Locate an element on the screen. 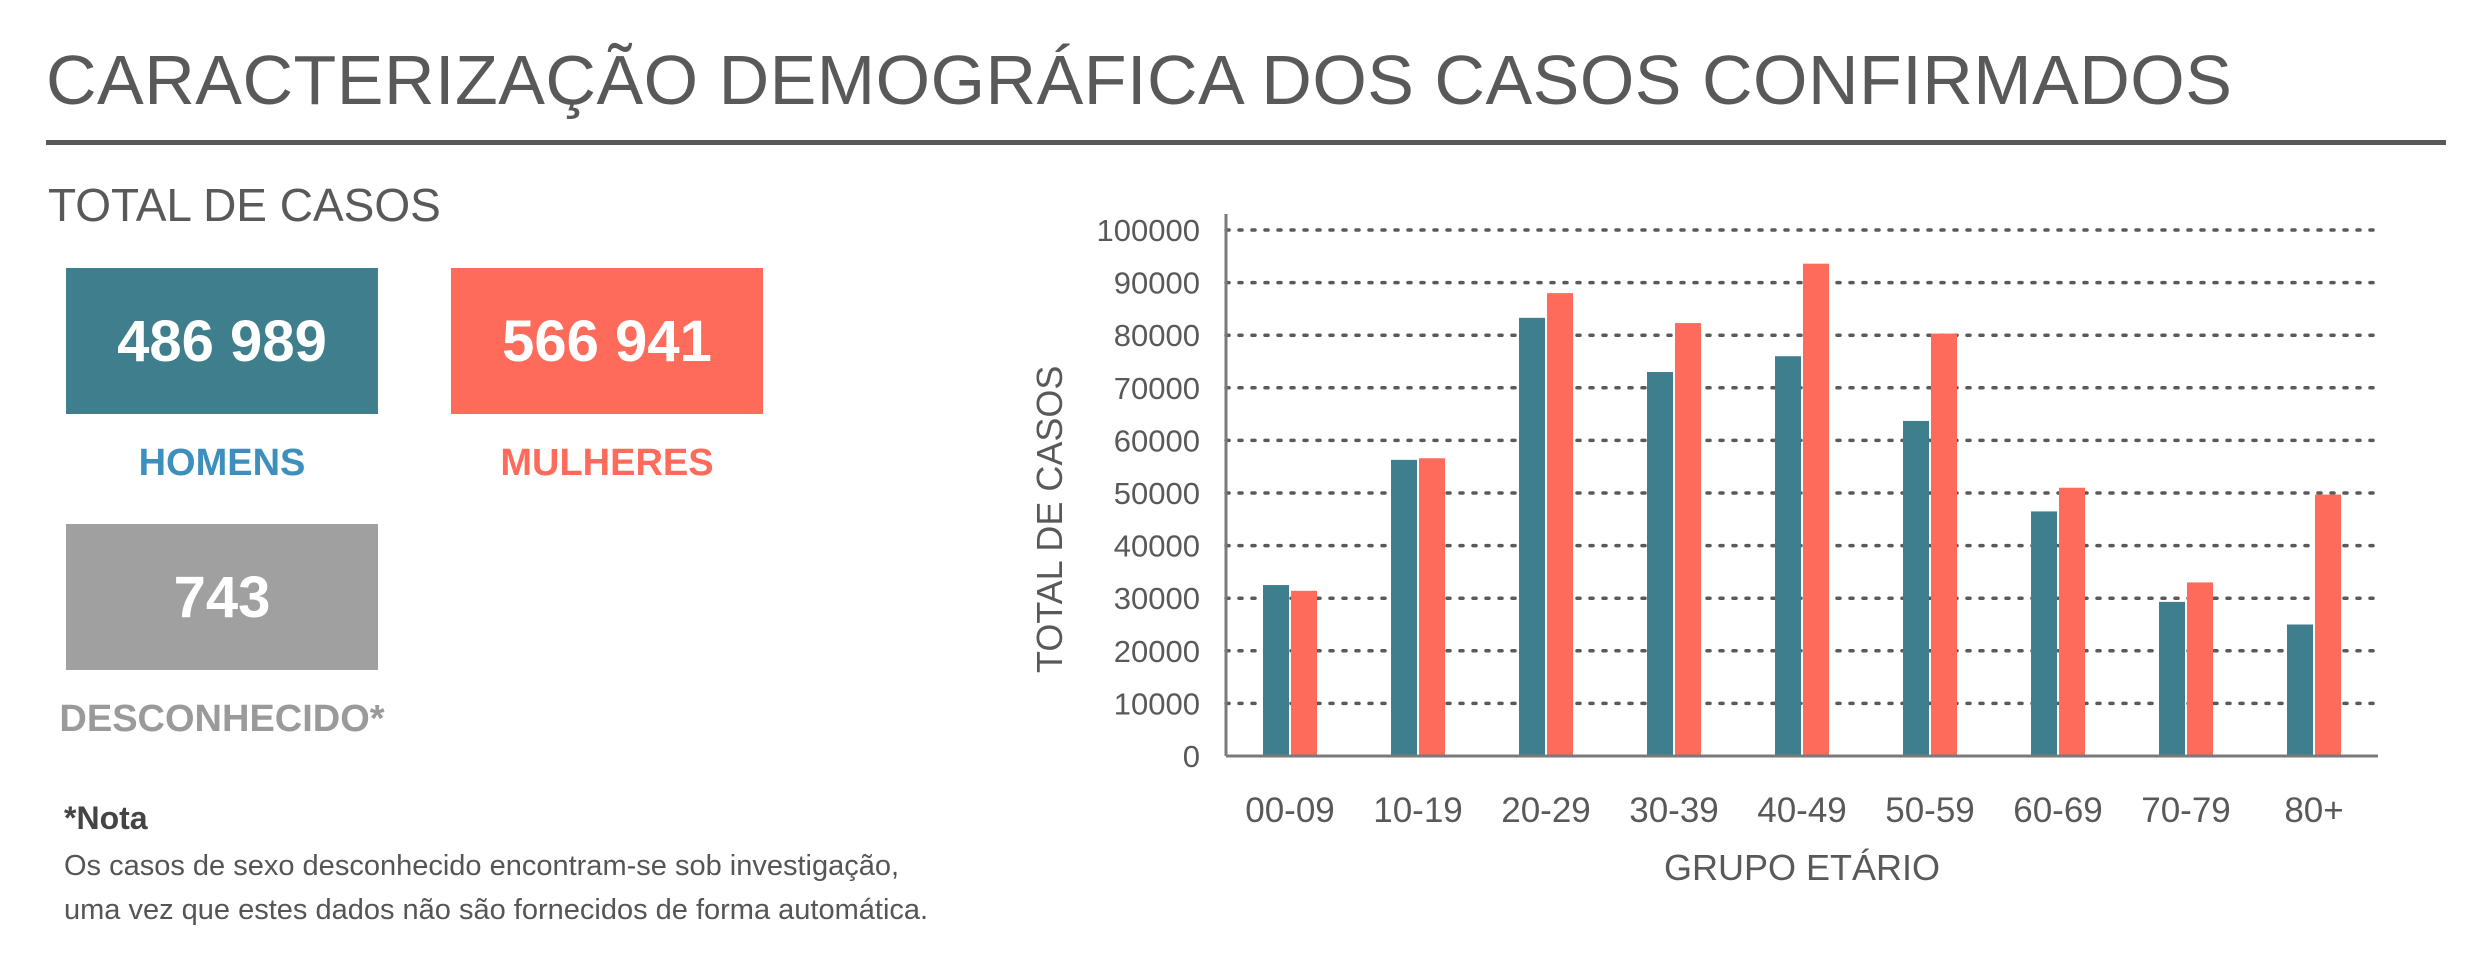 The width and height of the screenshot is (2479, 956). title-divider is located at coordinates (1246, 142).